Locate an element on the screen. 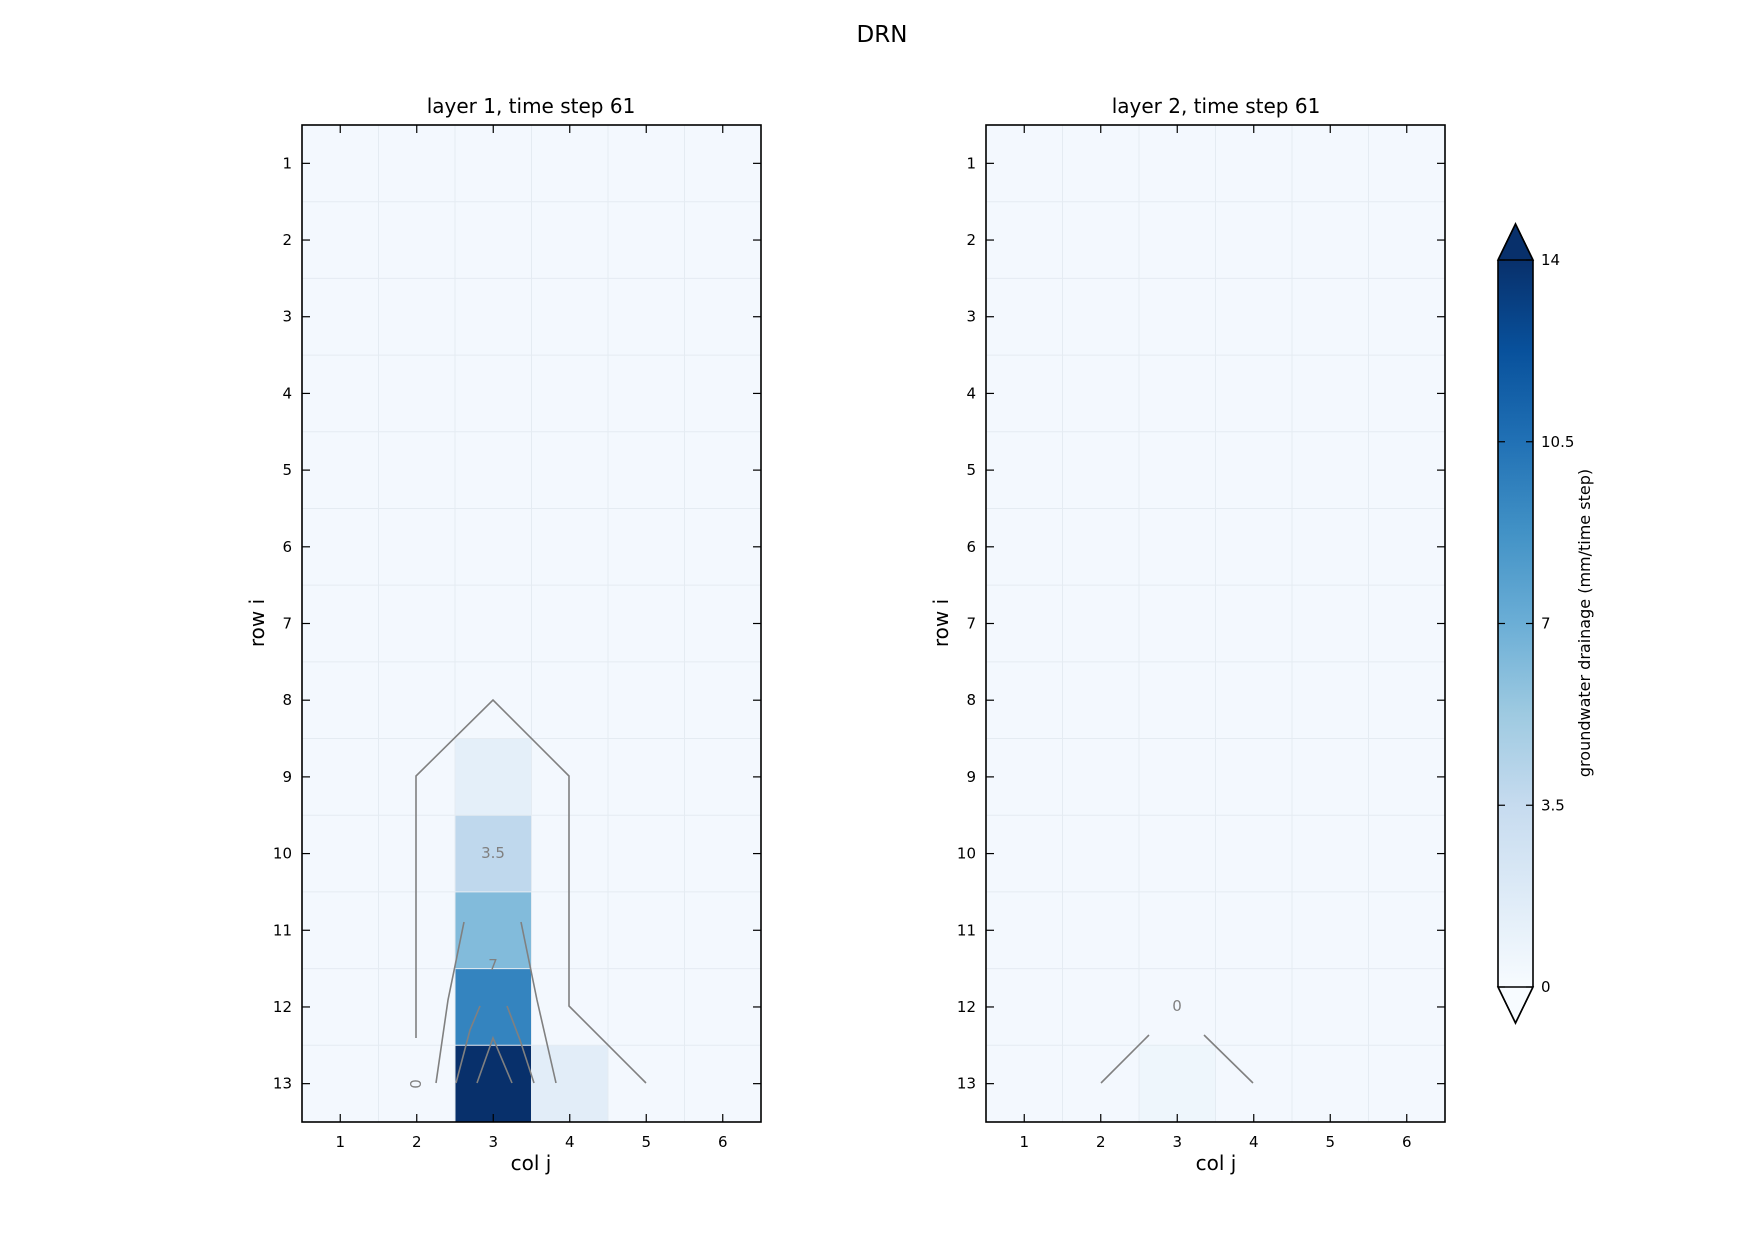 This screenshot has width=1755, height=1240. layer-1-contours: 0 3.5 7 is located at coordinates (527, 893).